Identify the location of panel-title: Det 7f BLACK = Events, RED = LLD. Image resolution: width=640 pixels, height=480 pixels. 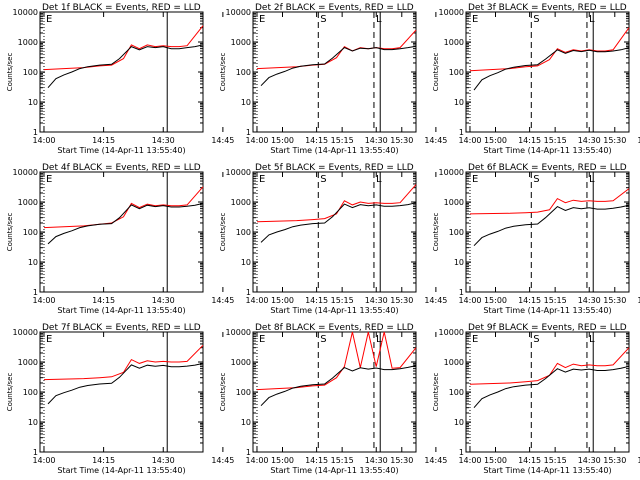
(121, 328).